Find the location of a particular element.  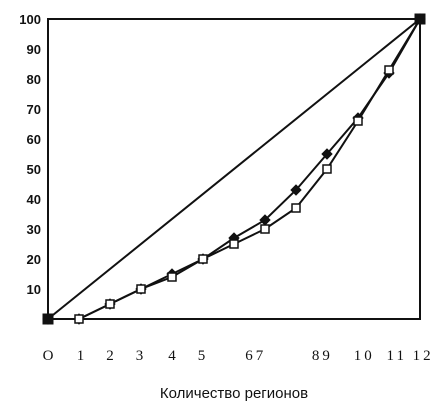

y-tick-label: 40 is located at coordinates (34, 199).